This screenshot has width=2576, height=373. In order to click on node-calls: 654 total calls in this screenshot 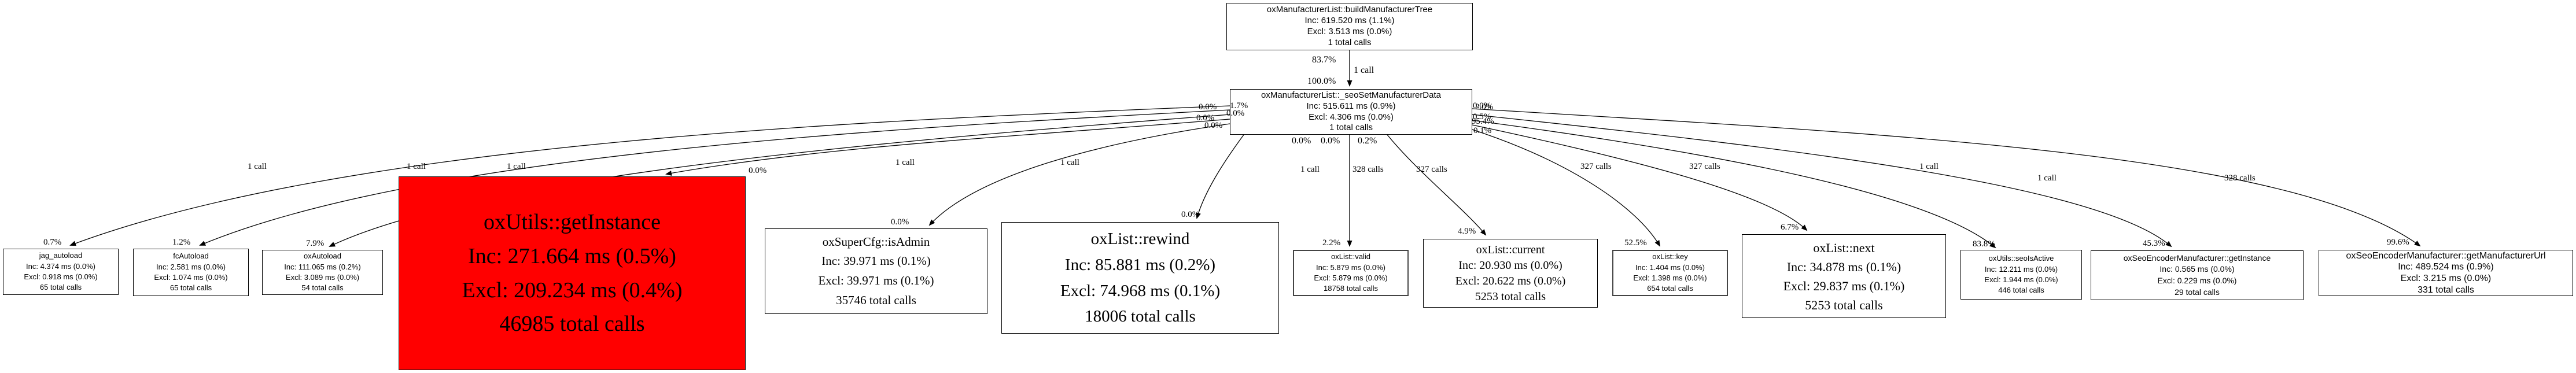, I will do `click(1670, 288)`.